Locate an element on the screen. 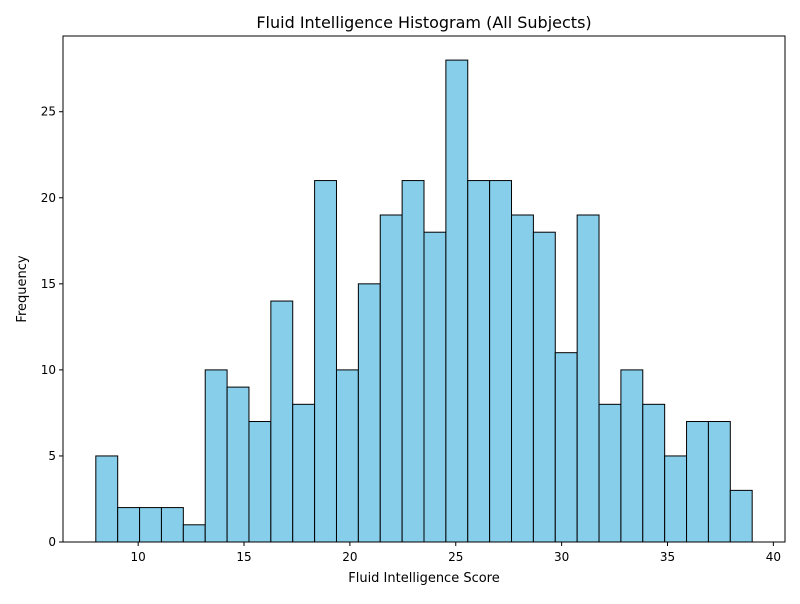 This screenshot has height=604, width=800. x-tick-label-35: 35 is located at coordinates (667, 557).